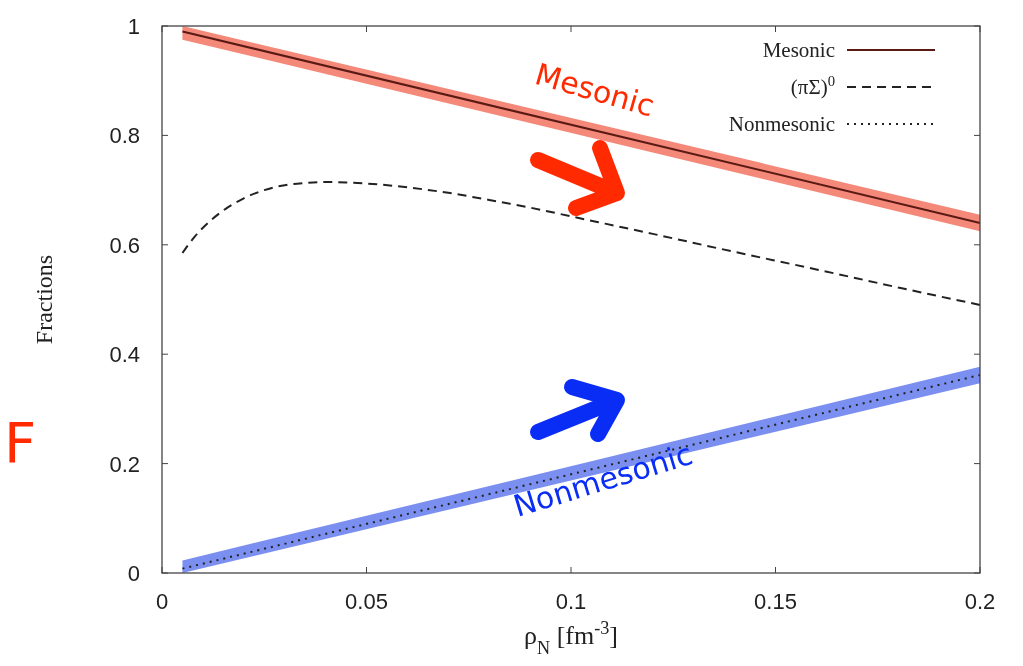  I want to click on x-tick-label: 0.05, so click(366, 601).